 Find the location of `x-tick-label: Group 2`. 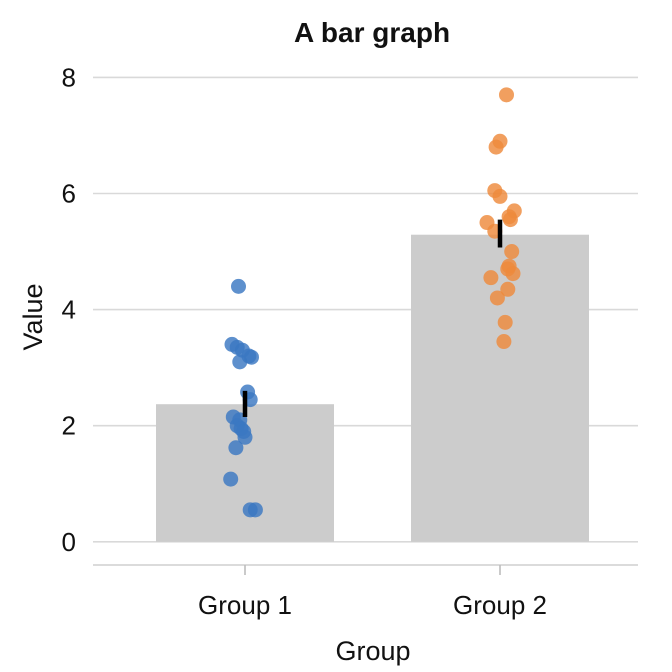

x-tick-label: Group 2 is located at coordinates (500, 605).